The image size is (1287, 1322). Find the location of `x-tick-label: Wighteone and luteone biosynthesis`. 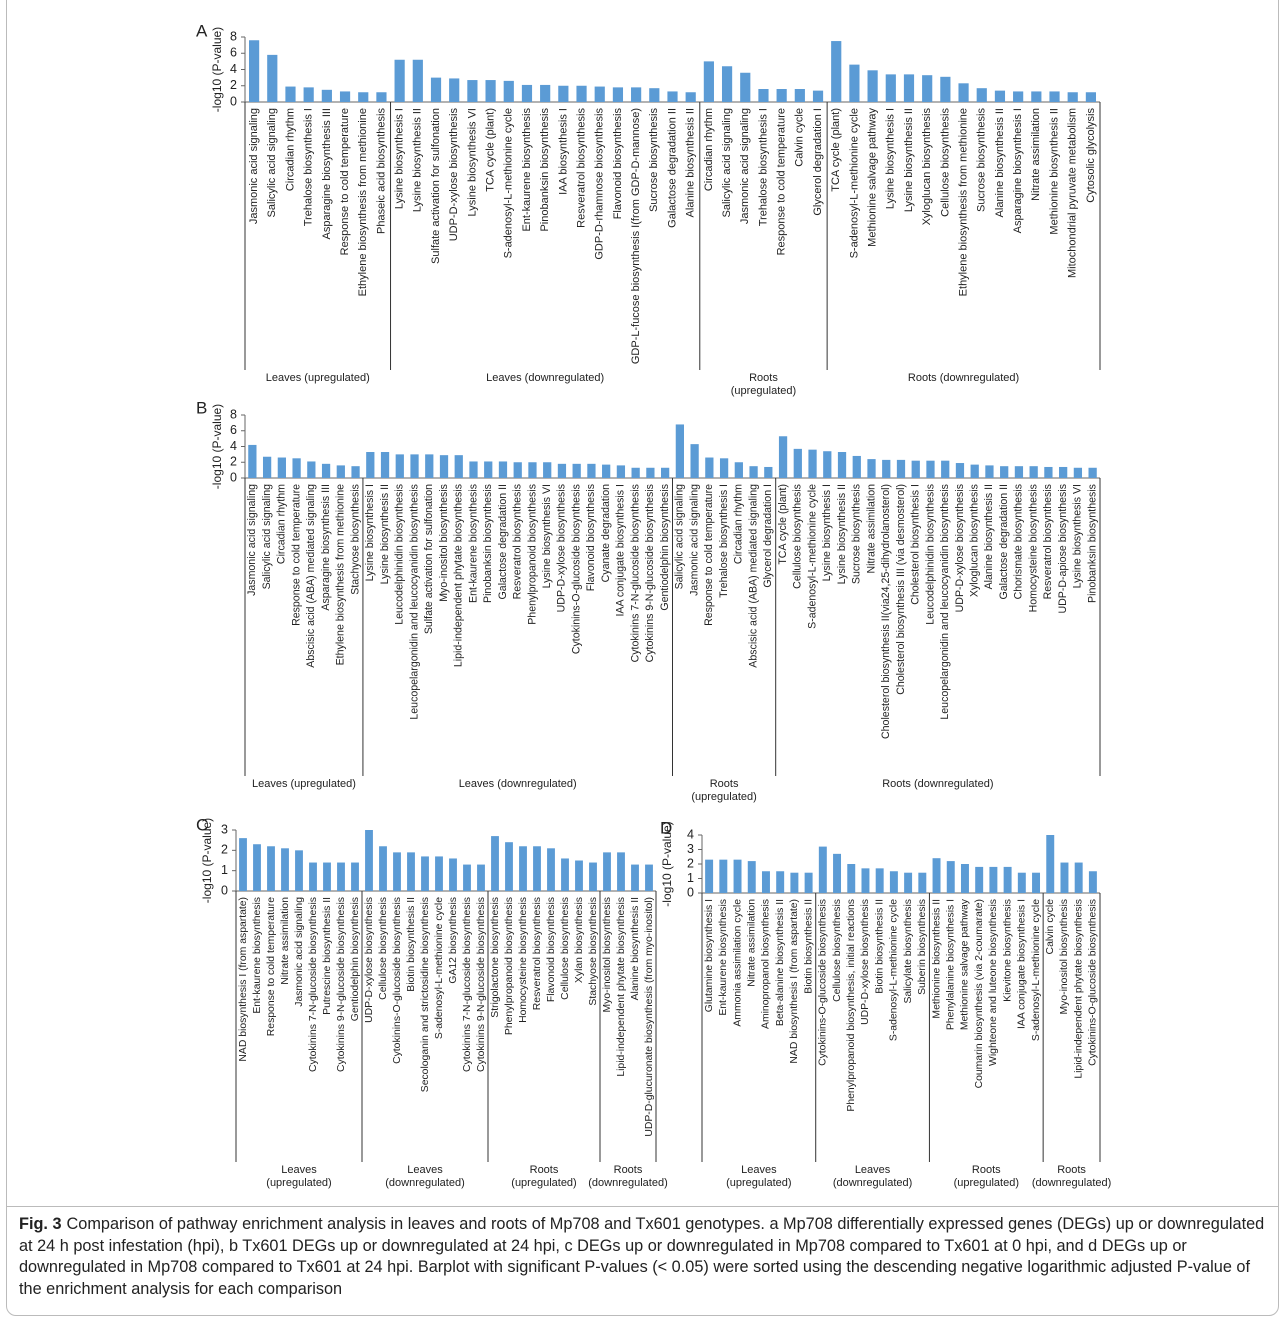

x-tick-label: Wighteone and luteone biosynthesis is located at coordinates (993, 982).